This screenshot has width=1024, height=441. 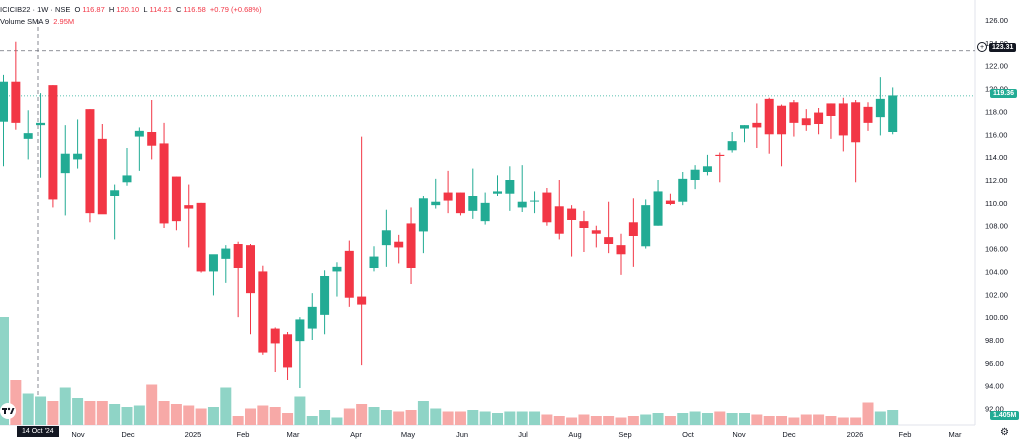 What do you see at coordinates (160, 9) in the screenshot?
I see `low-value: 114.21` at bounding box center [160, 9].